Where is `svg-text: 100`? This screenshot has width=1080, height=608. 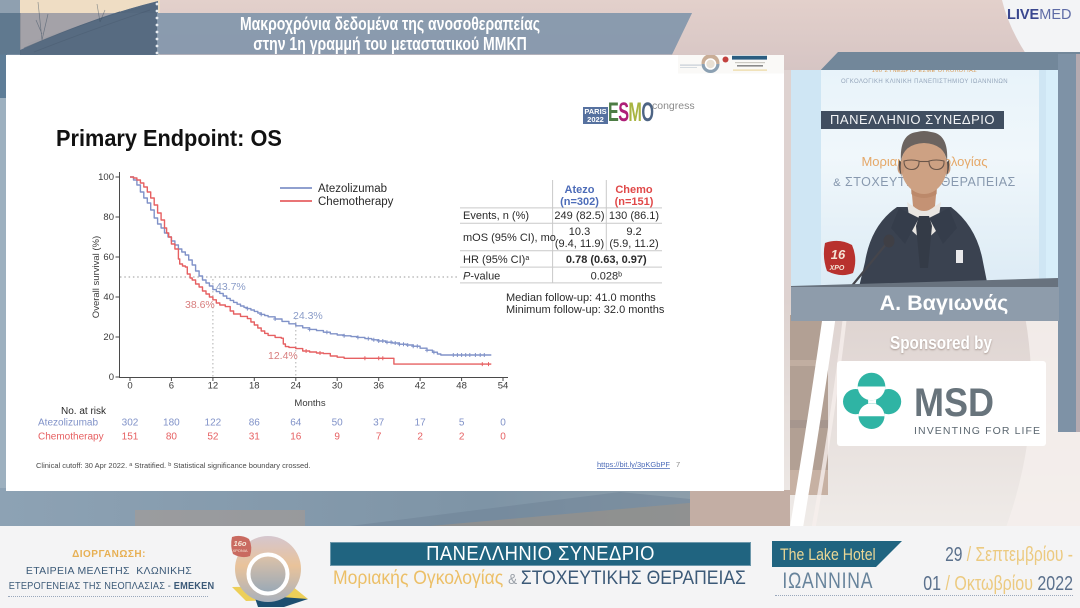 svg-text: 100 is located at coordinates (106, 177).